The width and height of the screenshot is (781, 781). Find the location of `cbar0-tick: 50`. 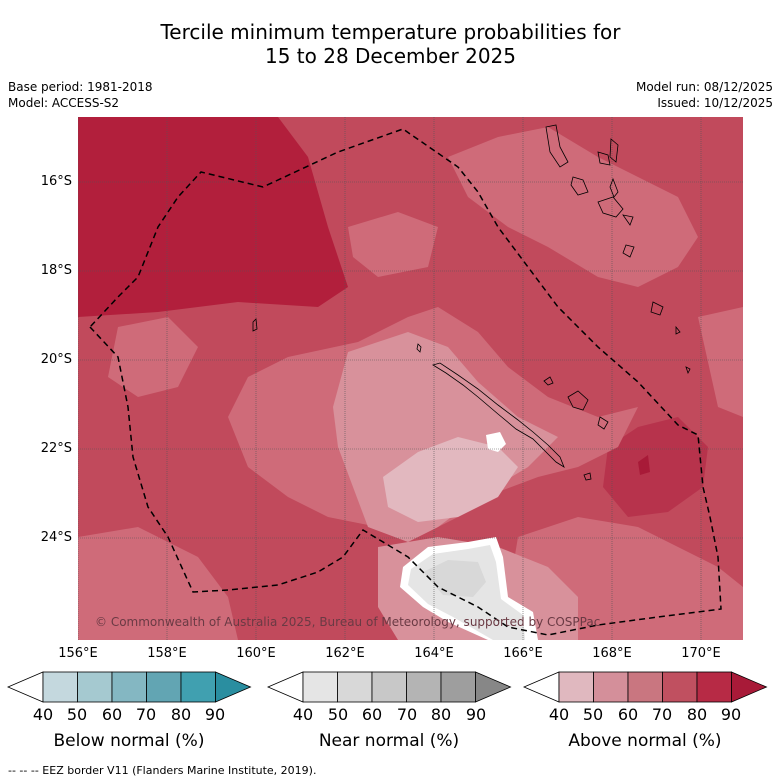

cbar0-tick: 50 is located at coordinates (77, 714).